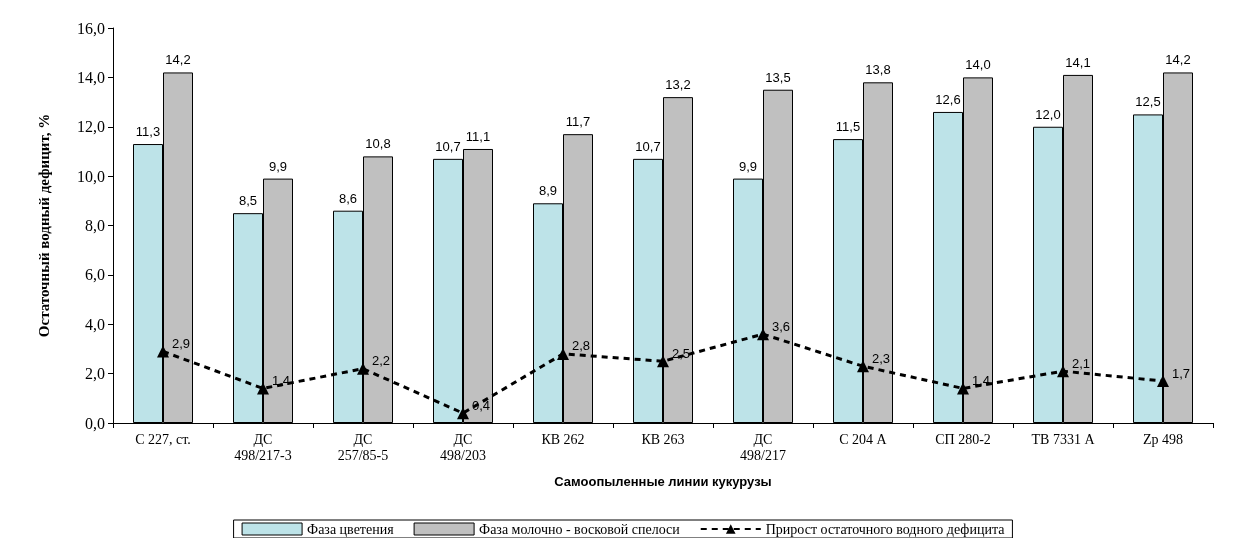 This screenshot has width=1249, height=546. Describe the element at coordinates (885, 529) in the screenshot. I see `legend-label: Прирост остаточного водного дефицита` at that location.